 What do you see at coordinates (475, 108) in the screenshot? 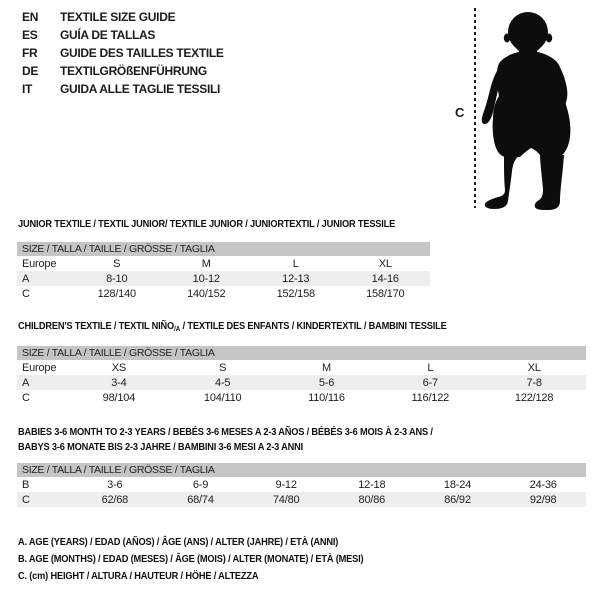
I see `height-measure-dotted-line` at bounding box center [475, 108].